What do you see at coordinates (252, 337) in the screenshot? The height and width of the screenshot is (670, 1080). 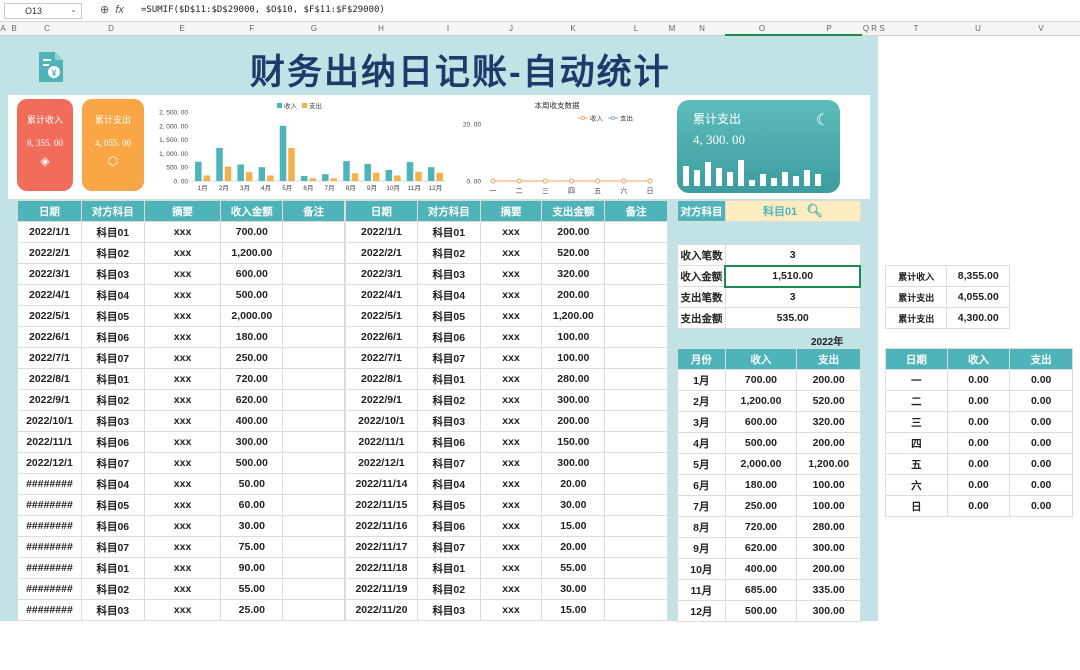 I see `table-cell: 180.00` at bounding box center [252, 337].